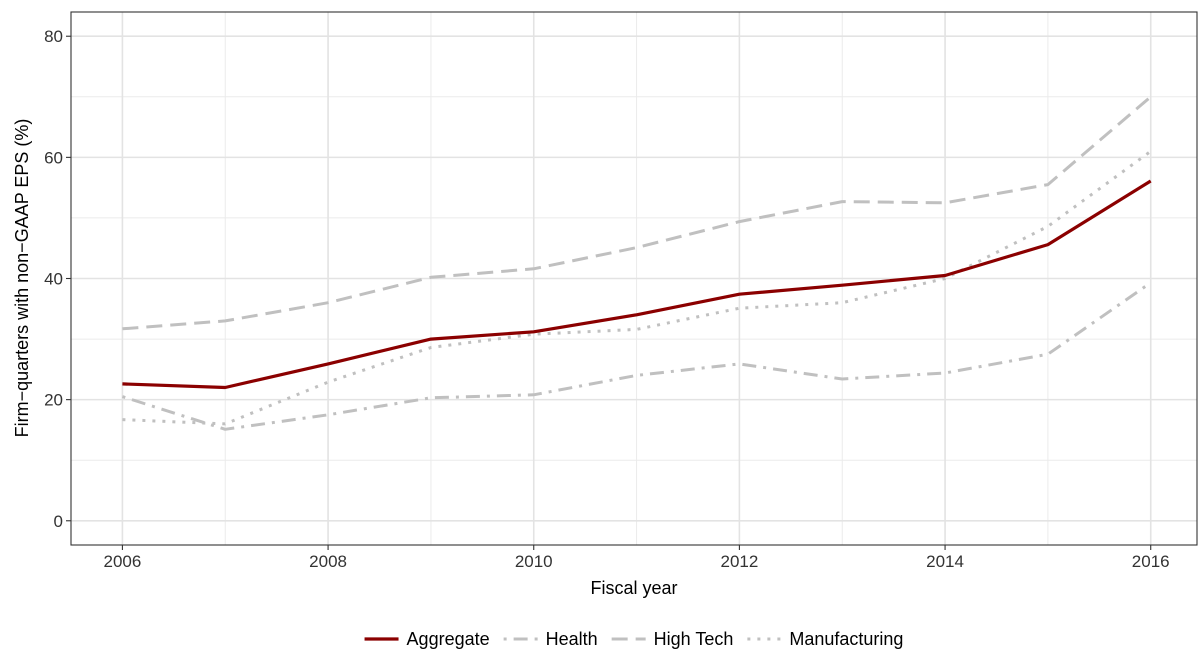  I want to click on legend-label-high-tech: High Tech, so click(694, 639).